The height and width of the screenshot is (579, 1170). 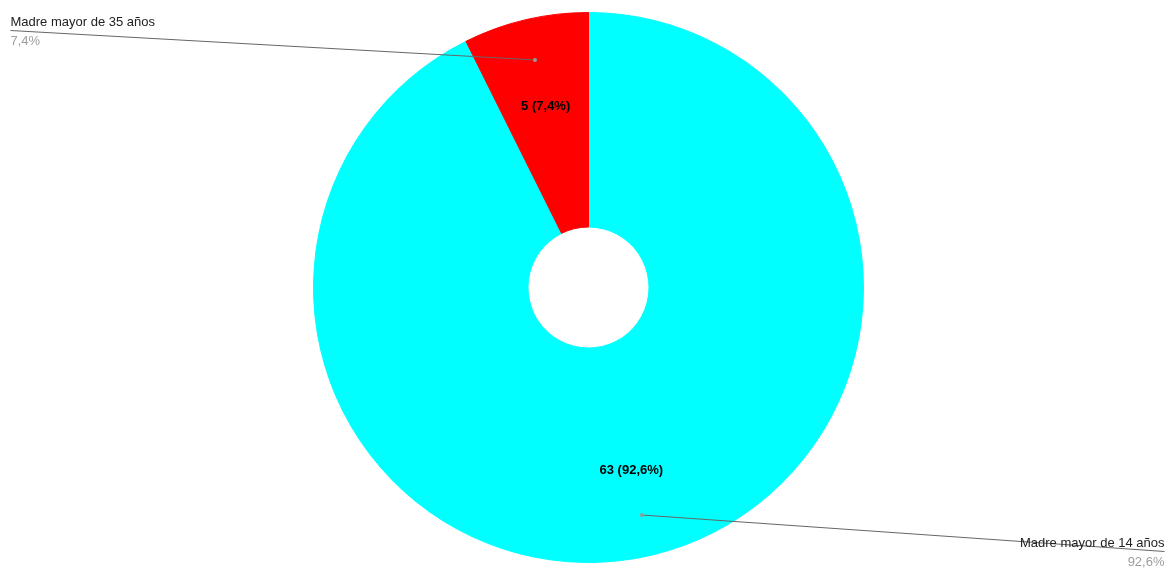 What do you see at coordinates (25, 40) in the screenshot?
I see `text: 7,4%` at bounding box center [25, 40].